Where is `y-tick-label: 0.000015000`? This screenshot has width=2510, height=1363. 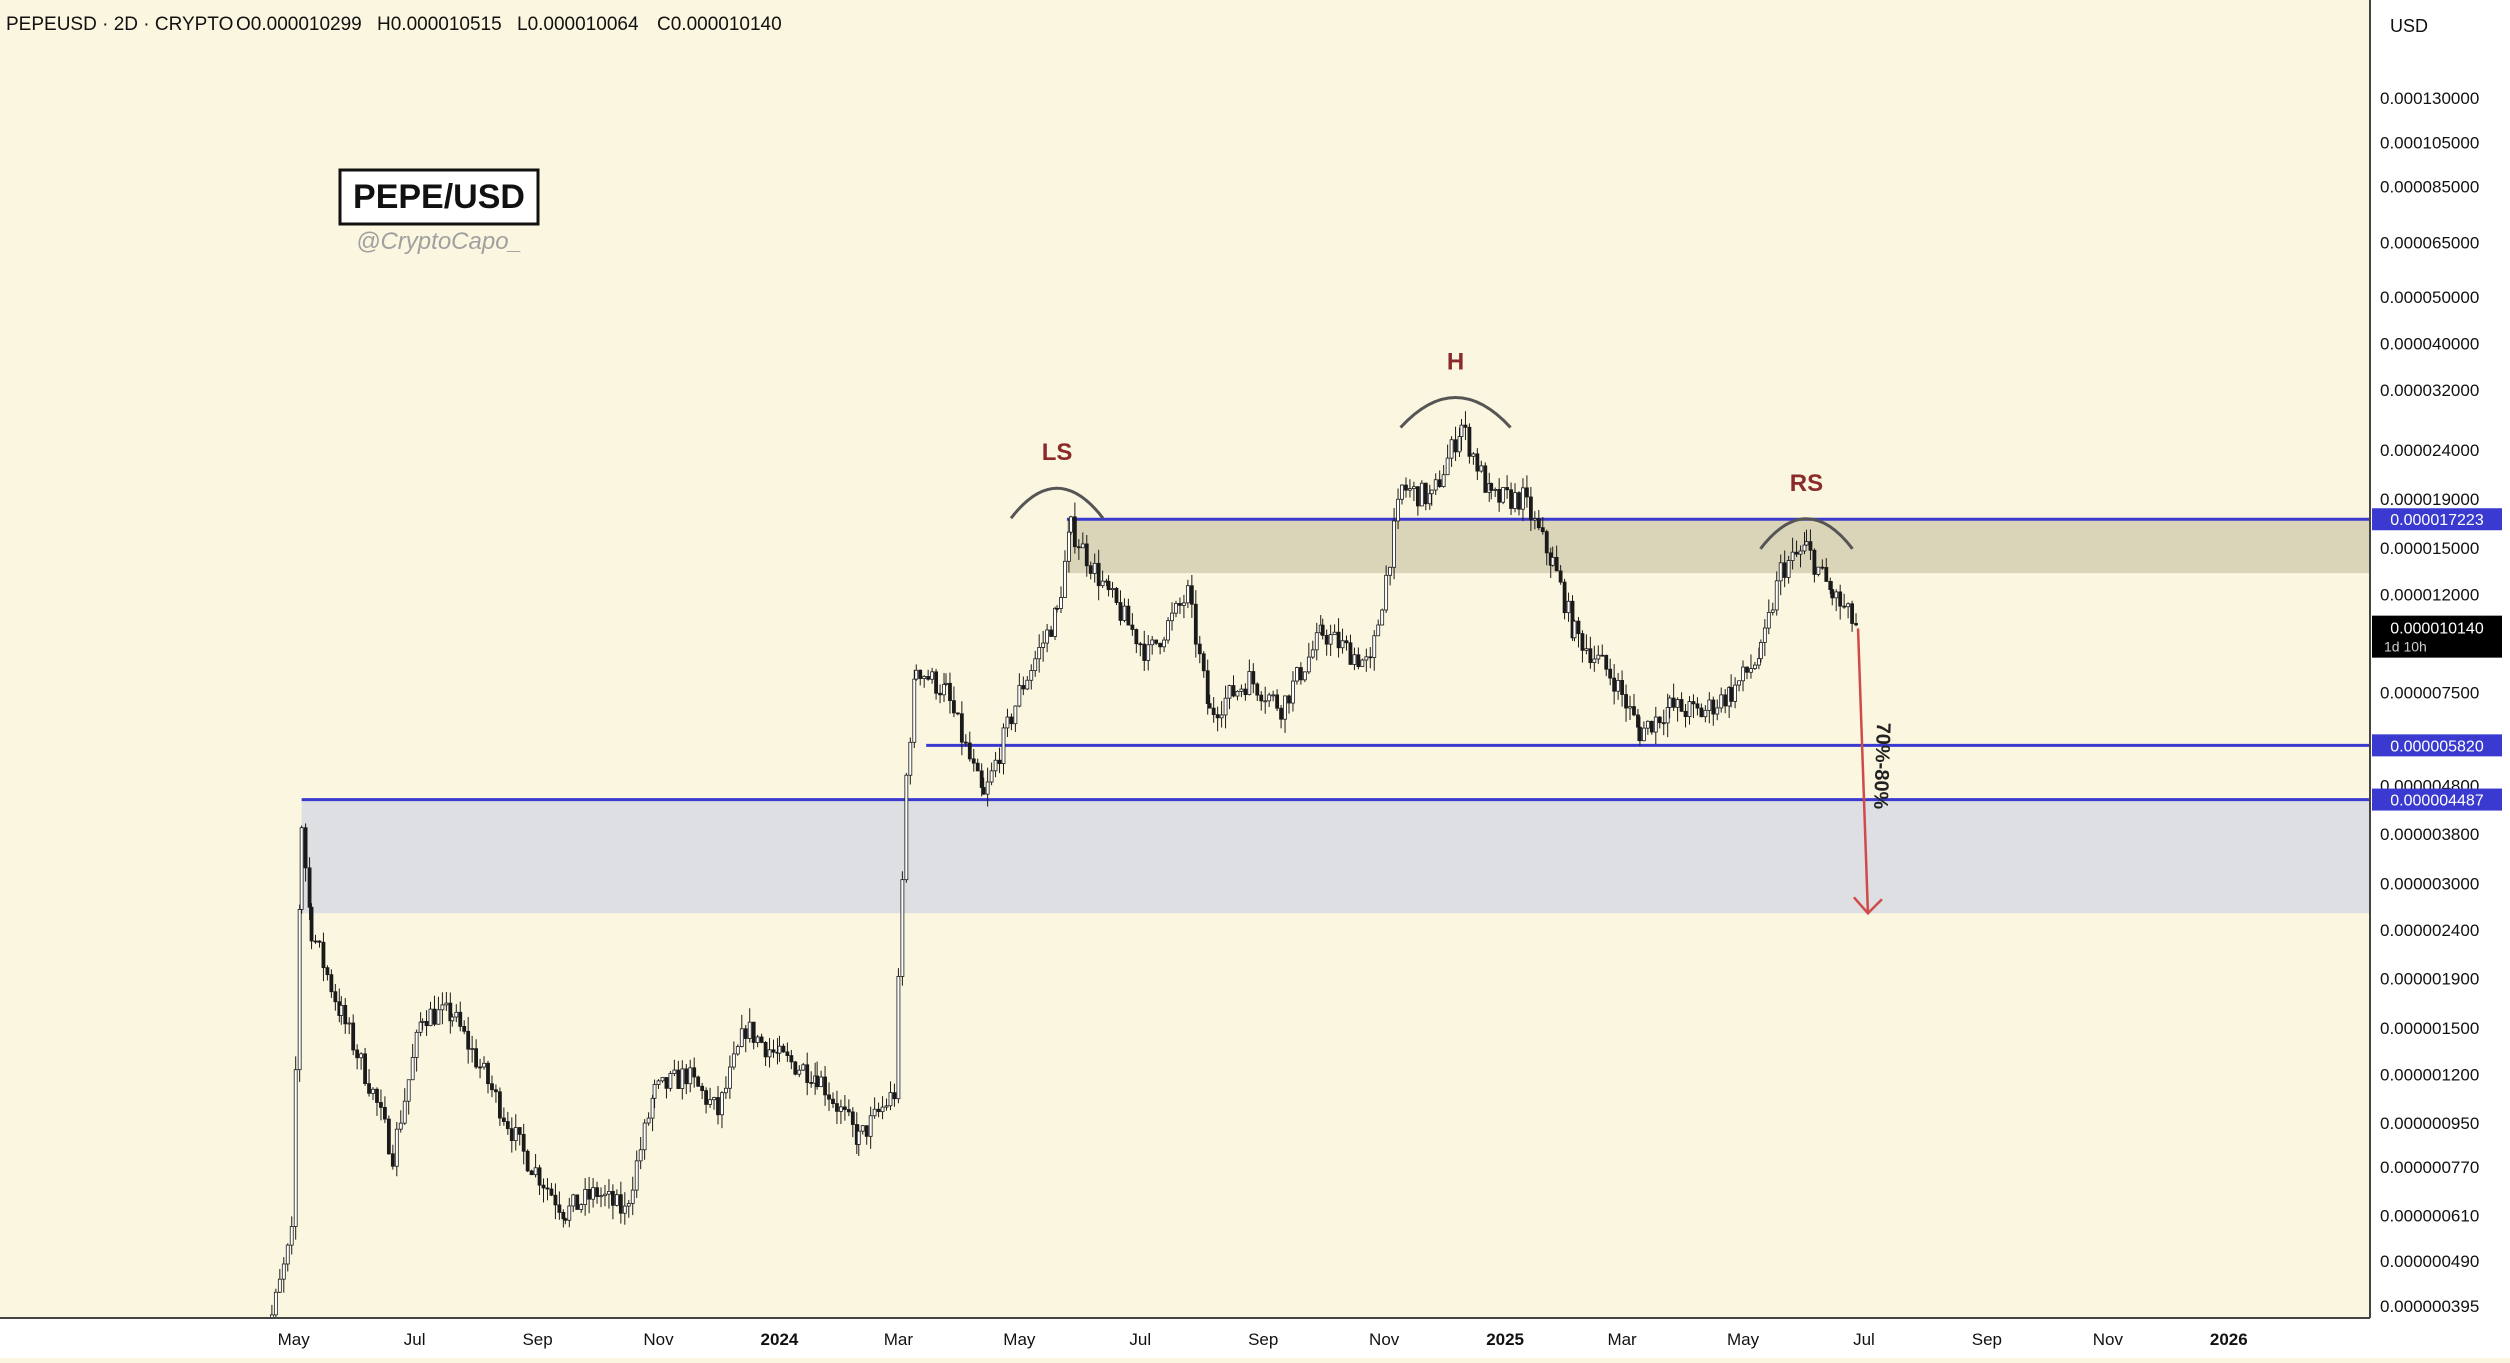 y-tick-label: 0.000015000 is located at coordinates (2429, 548).